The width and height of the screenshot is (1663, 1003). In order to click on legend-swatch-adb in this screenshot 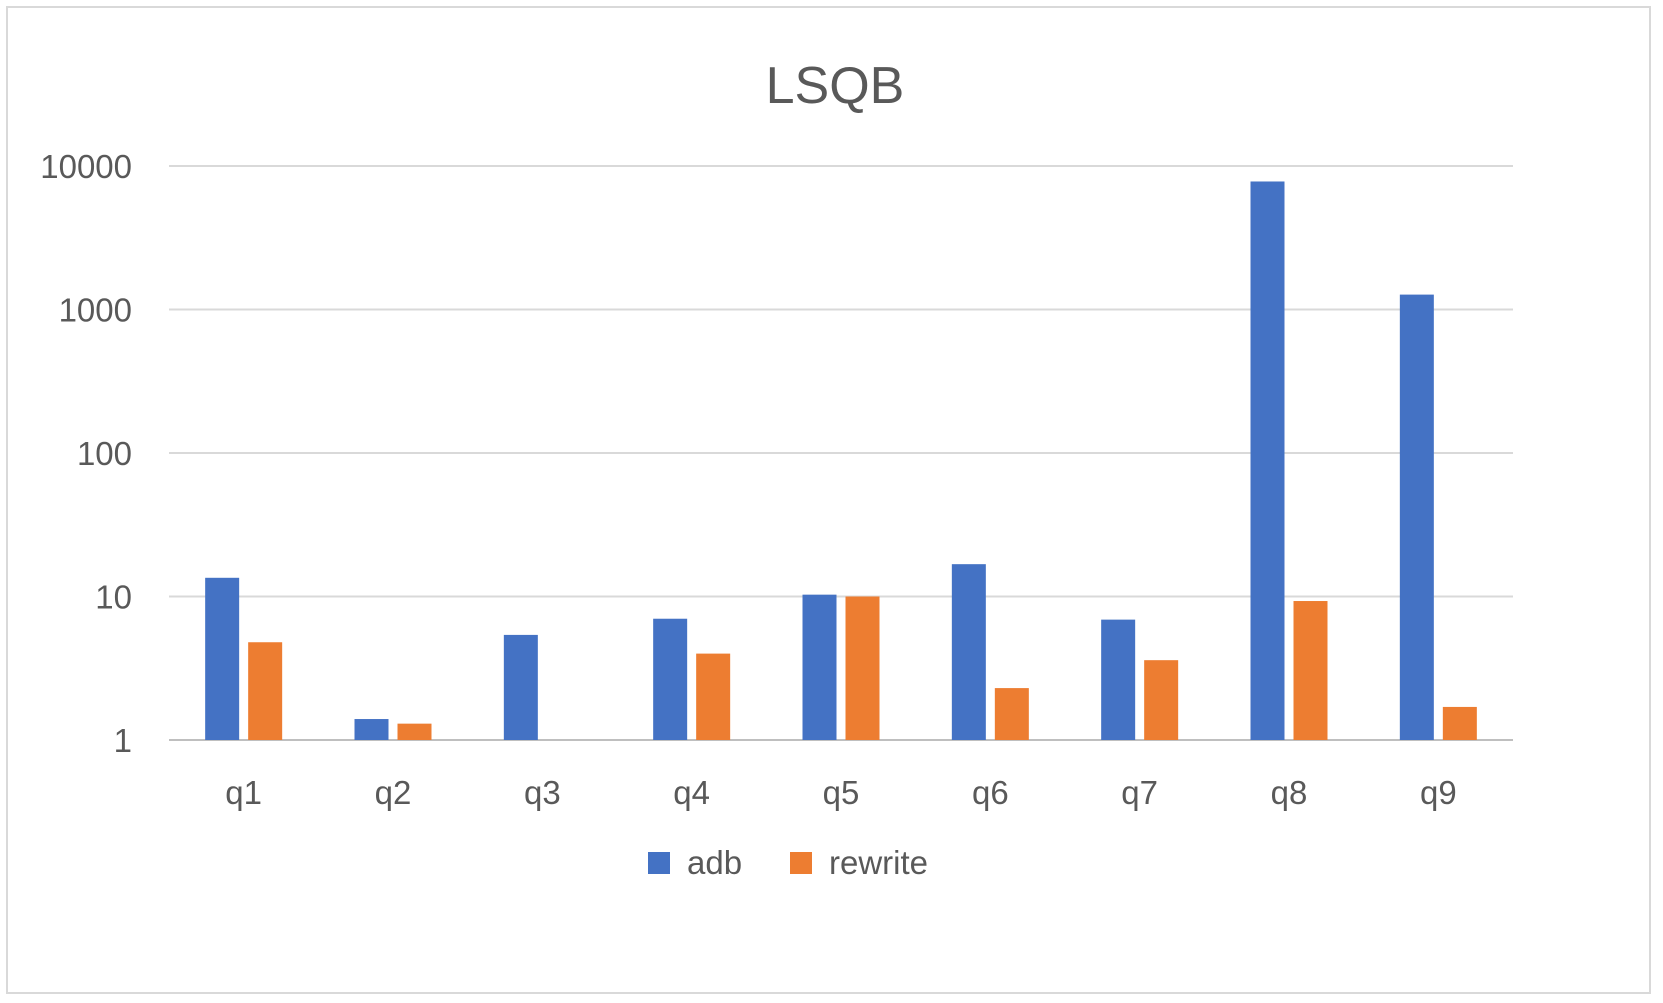, I will do `click(659, 863)`.